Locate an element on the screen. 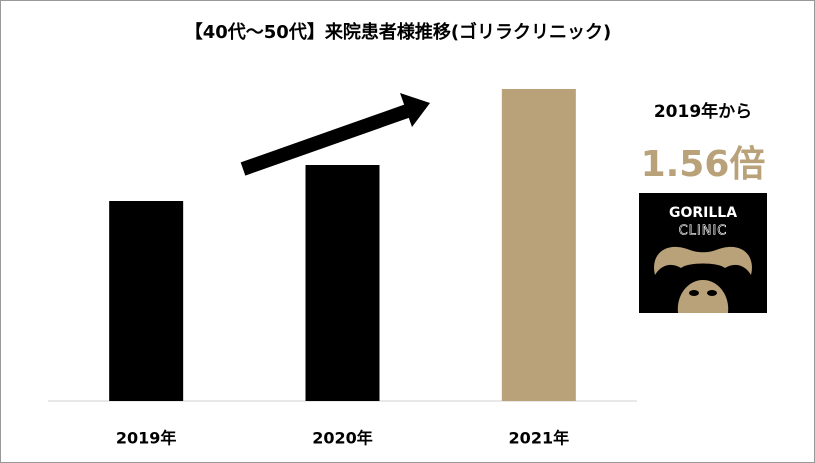 The width and height of the screenshot is (815, 463). chart-title: 【40代〜50代】来院患者様推移(ゴリラクリニック) is located at coordinates (398, 32).